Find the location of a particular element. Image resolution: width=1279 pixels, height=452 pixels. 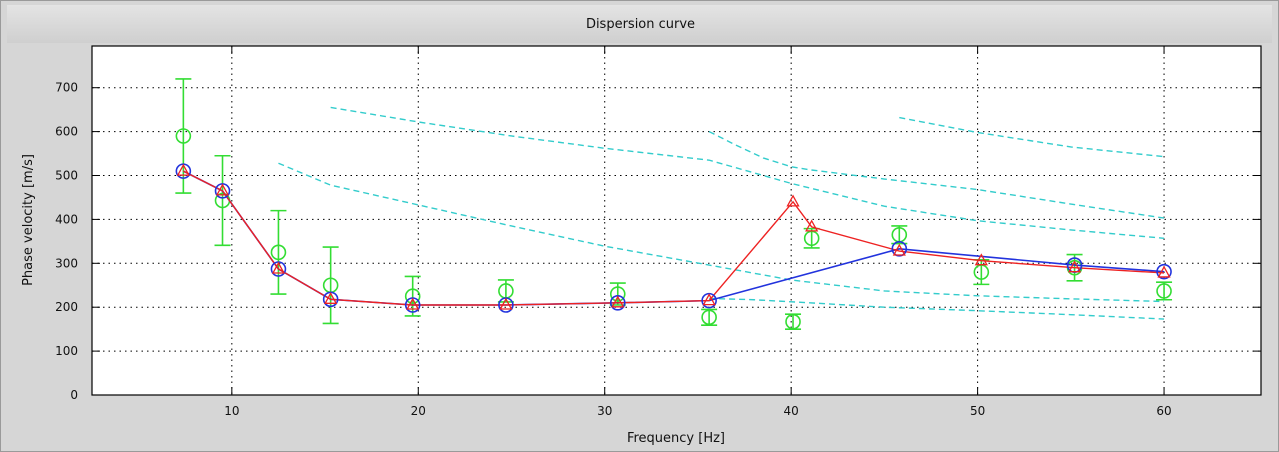

x-tick-label: 20 is located at coordinates (418, 411).